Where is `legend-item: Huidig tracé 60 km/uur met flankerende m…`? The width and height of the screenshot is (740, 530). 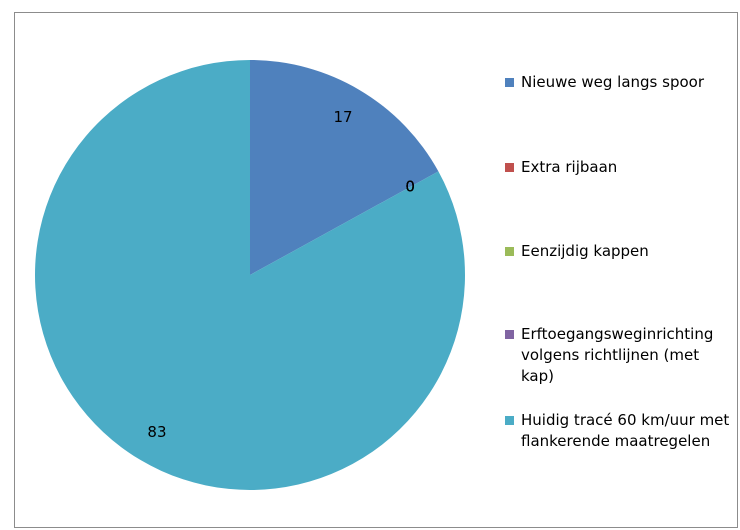
legend-item: Huidig tracé 60 km/uur met flankerende m… is located at coordinates (617, 431).